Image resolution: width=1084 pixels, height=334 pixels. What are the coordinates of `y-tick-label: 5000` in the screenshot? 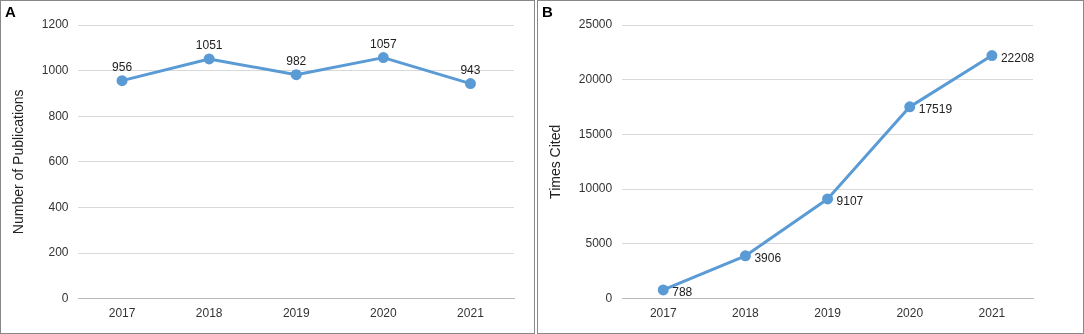 It's located at (599, 243).